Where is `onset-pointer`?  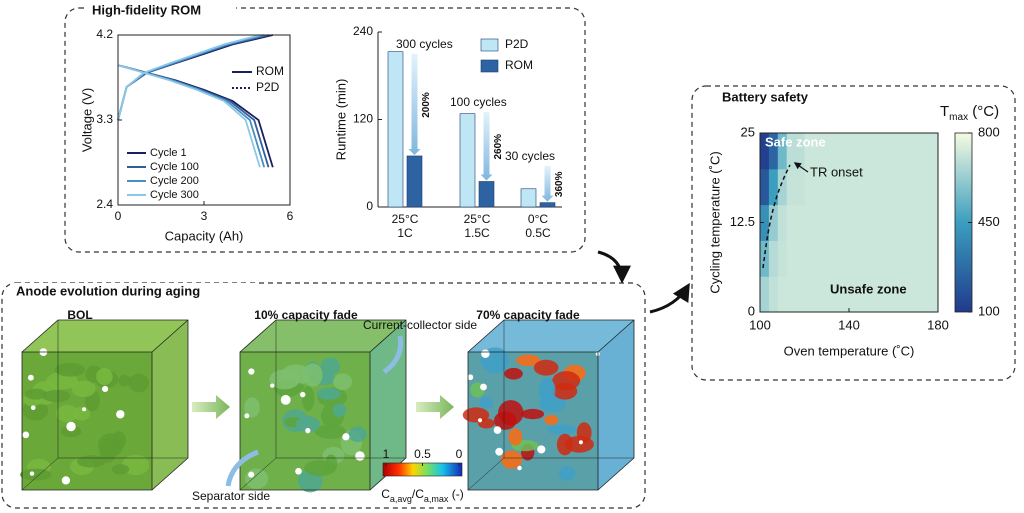 onset-pointer is located at coordinates (801, 167).